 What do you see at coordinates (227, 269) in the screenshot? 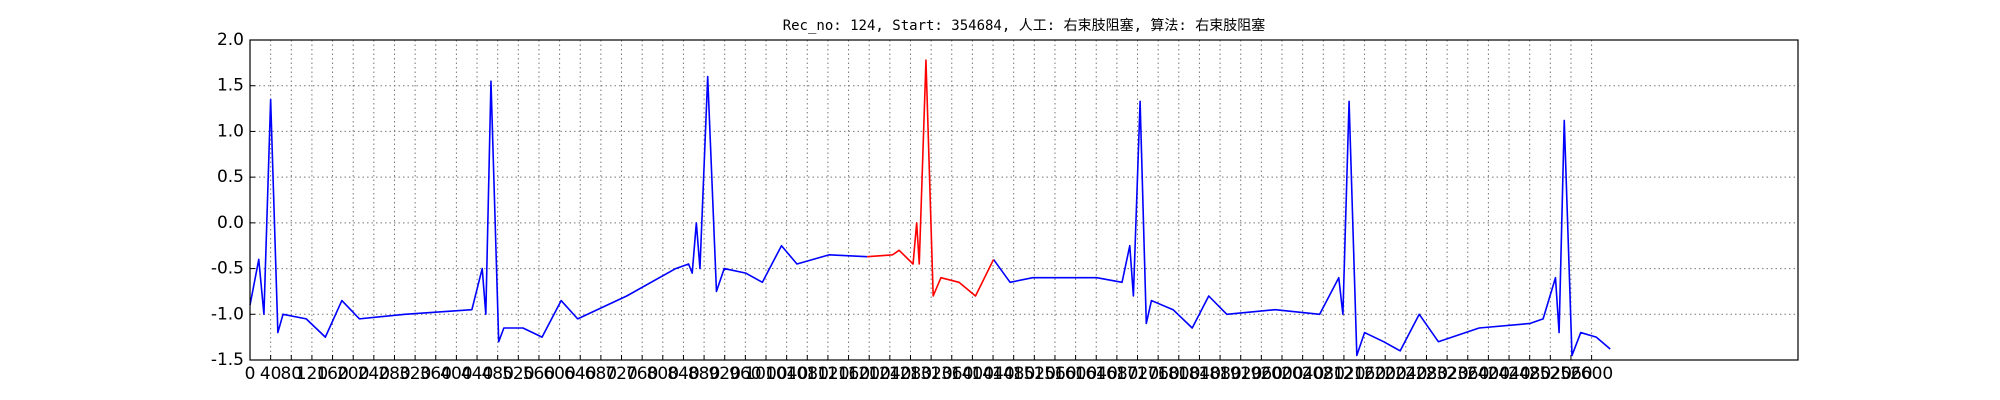
I see `y-tick-label: -0.5` at bounding box center [227, 269].